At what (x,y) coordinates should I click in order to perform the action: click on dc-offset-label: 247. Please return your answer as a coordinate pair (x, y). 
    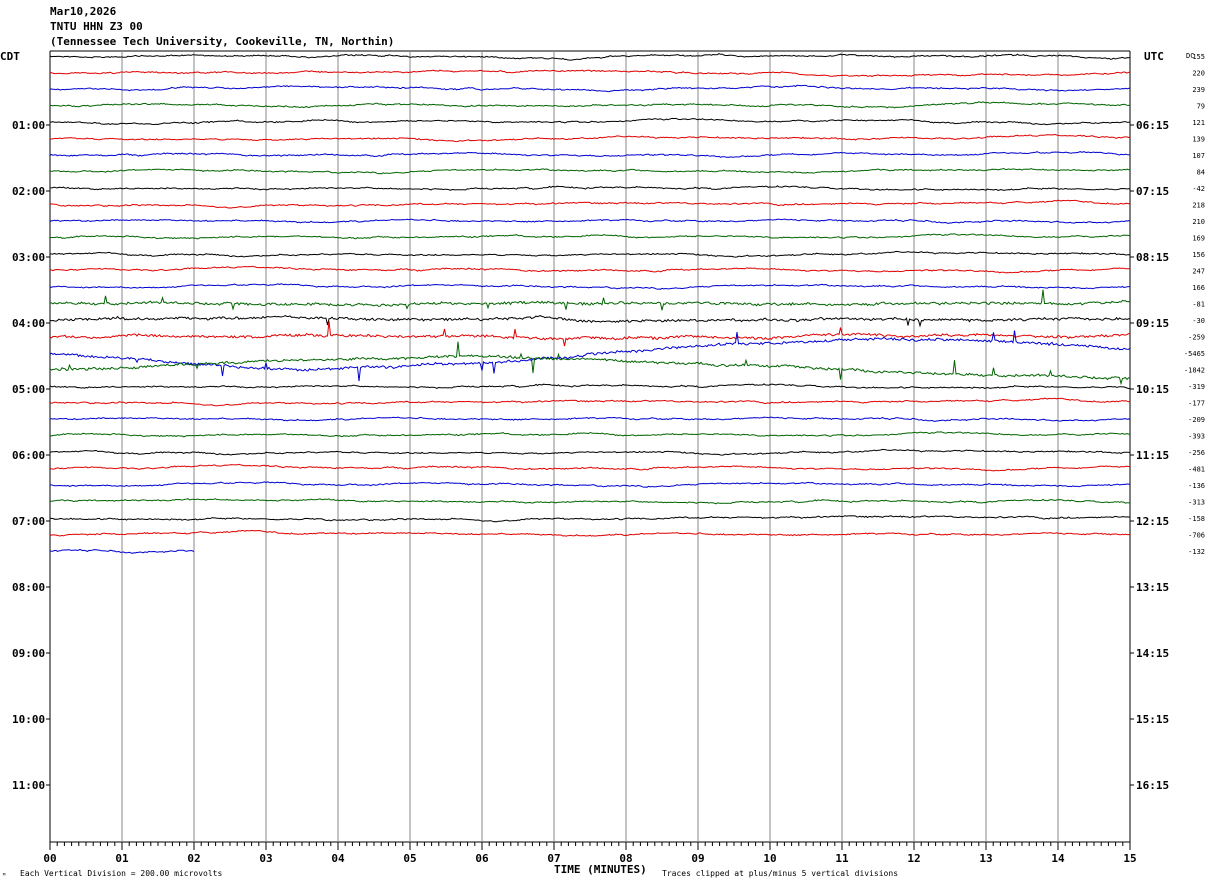
    Looking at the image, I should click on (1198, 272).